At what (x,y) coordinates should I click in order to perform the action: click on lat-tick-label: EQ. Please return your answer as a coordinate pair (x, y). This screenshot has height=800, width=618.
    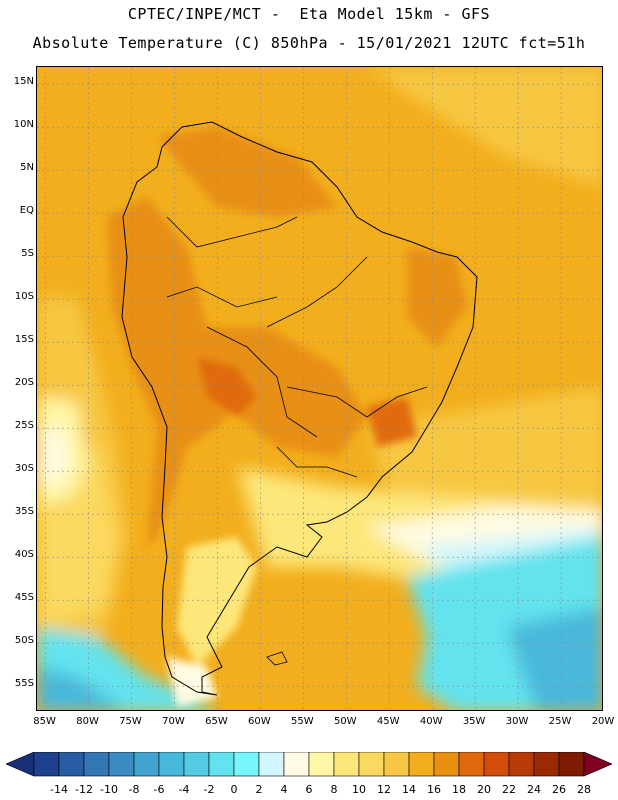
    Looking at the image, I should click on (26, 211).